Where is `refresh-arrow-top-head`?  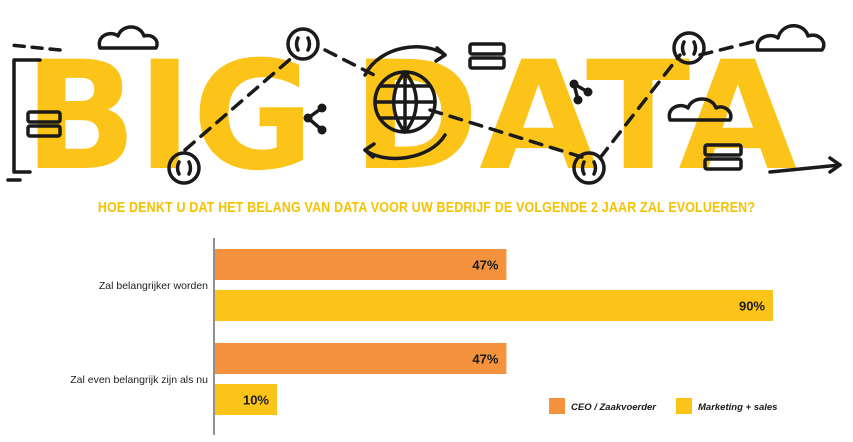 refresh-arrow-top-head is located at coordinates (440, 54).